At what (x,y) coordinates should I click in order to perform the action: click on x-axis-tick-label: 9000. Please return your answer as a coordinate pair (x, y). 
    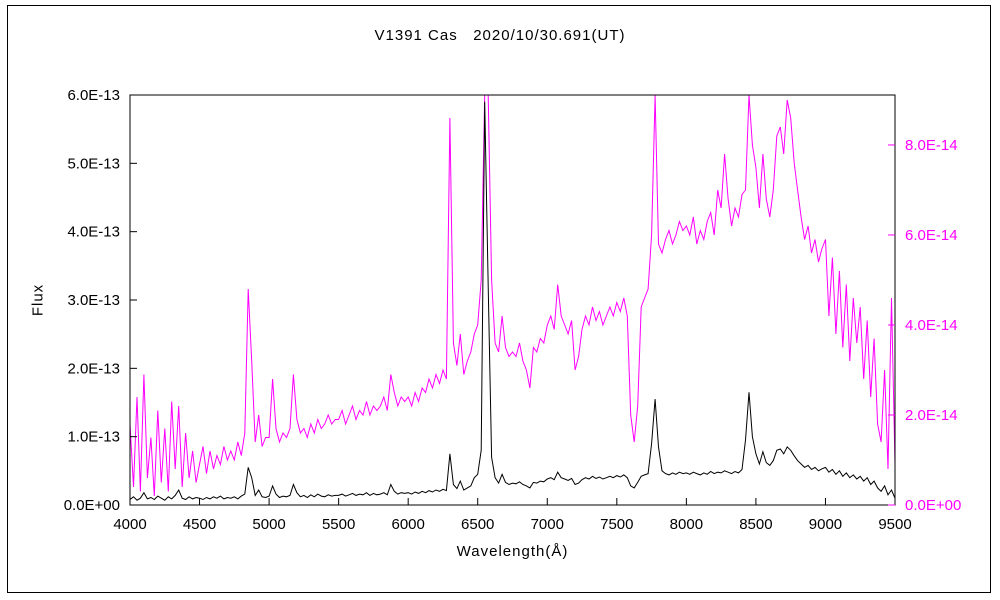
    Looking at the image, I should click on (825, 524).